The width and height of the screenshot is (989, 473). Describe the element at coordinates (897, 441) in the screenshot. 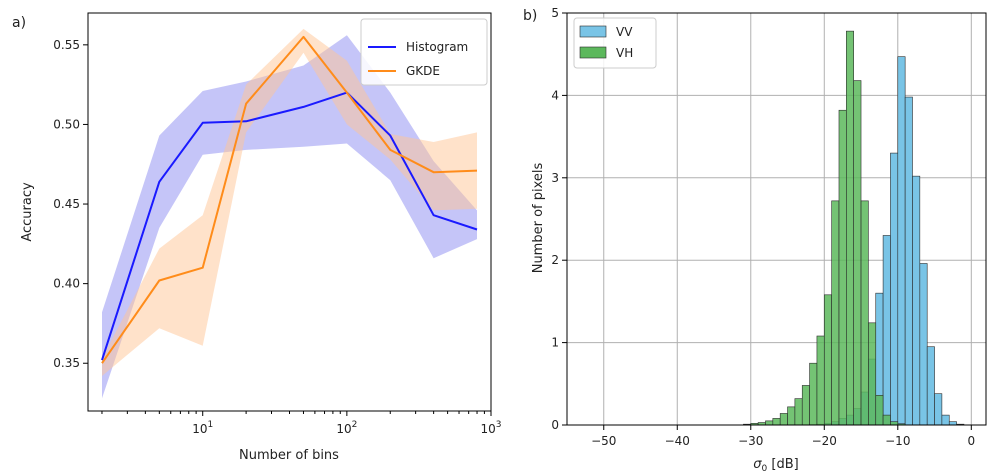

I see `x-tick-label: −10` at that location.